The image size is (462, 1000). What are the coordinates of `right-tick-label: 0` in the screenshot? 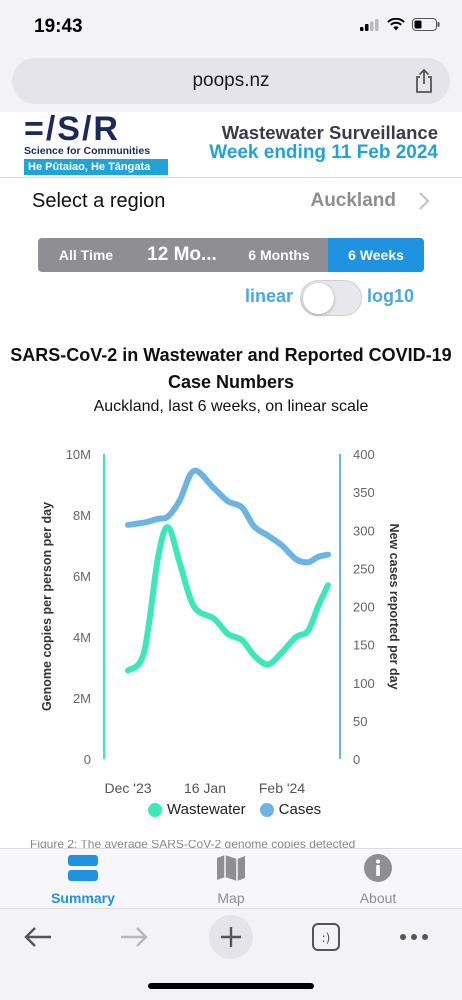 It's located at (356, 759).